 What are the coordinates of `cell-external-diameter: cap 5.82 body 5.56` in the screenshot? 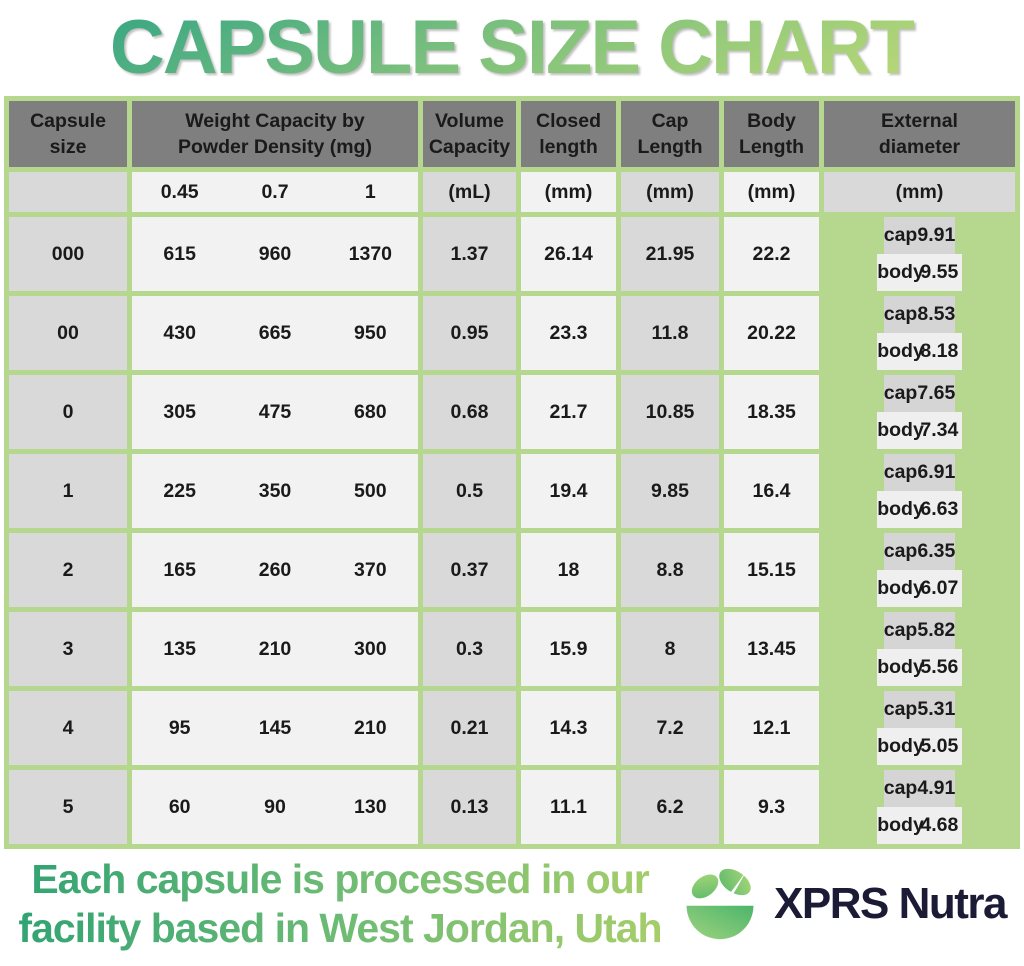 It's located at (919, 649).